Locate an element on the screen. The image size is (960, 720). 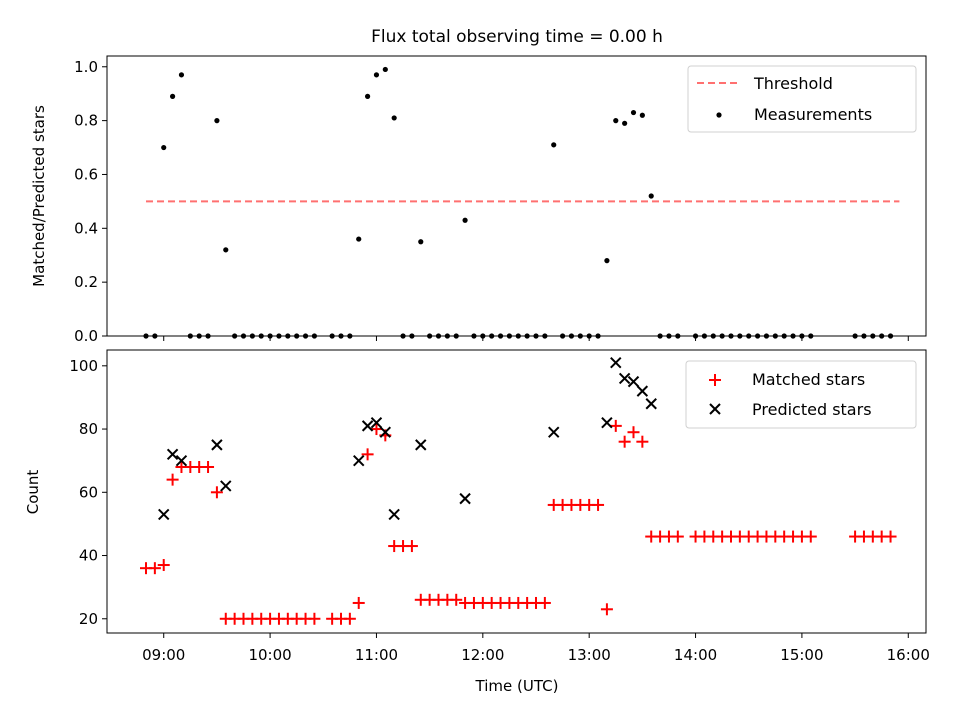
top-legend-box is located at coordinates (802, 99).